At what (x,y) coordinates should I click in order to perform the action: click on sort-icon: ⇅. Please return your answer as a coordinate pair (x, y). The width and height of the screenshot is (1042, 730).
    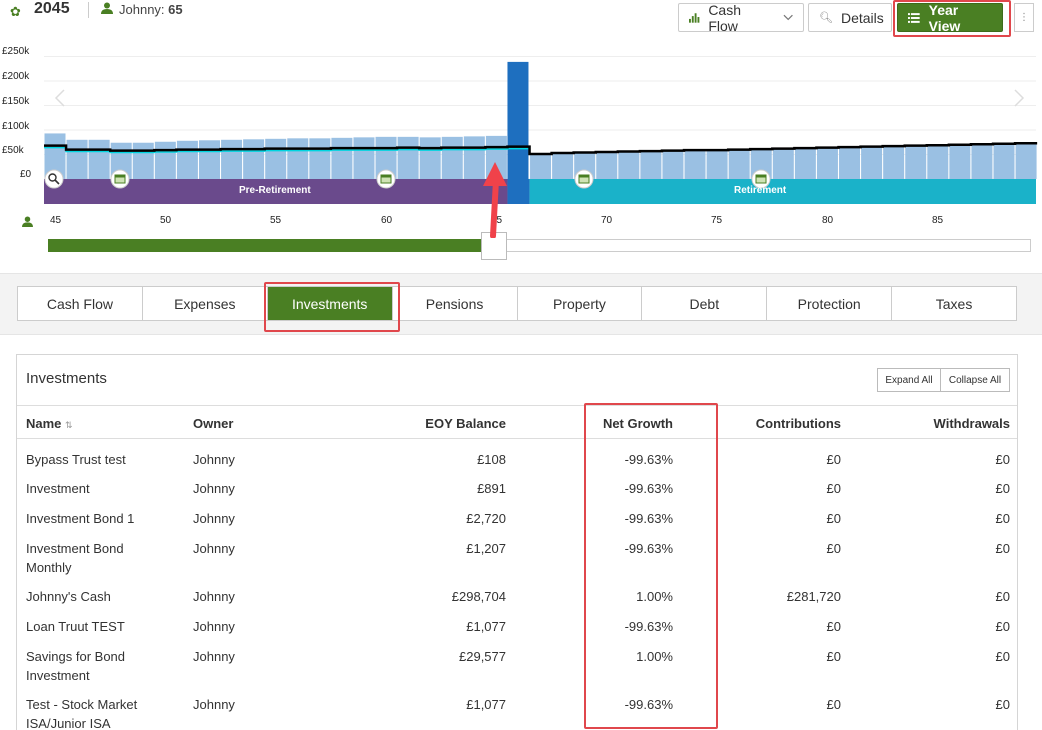
    Looking at the image, I should click on (69, 425).